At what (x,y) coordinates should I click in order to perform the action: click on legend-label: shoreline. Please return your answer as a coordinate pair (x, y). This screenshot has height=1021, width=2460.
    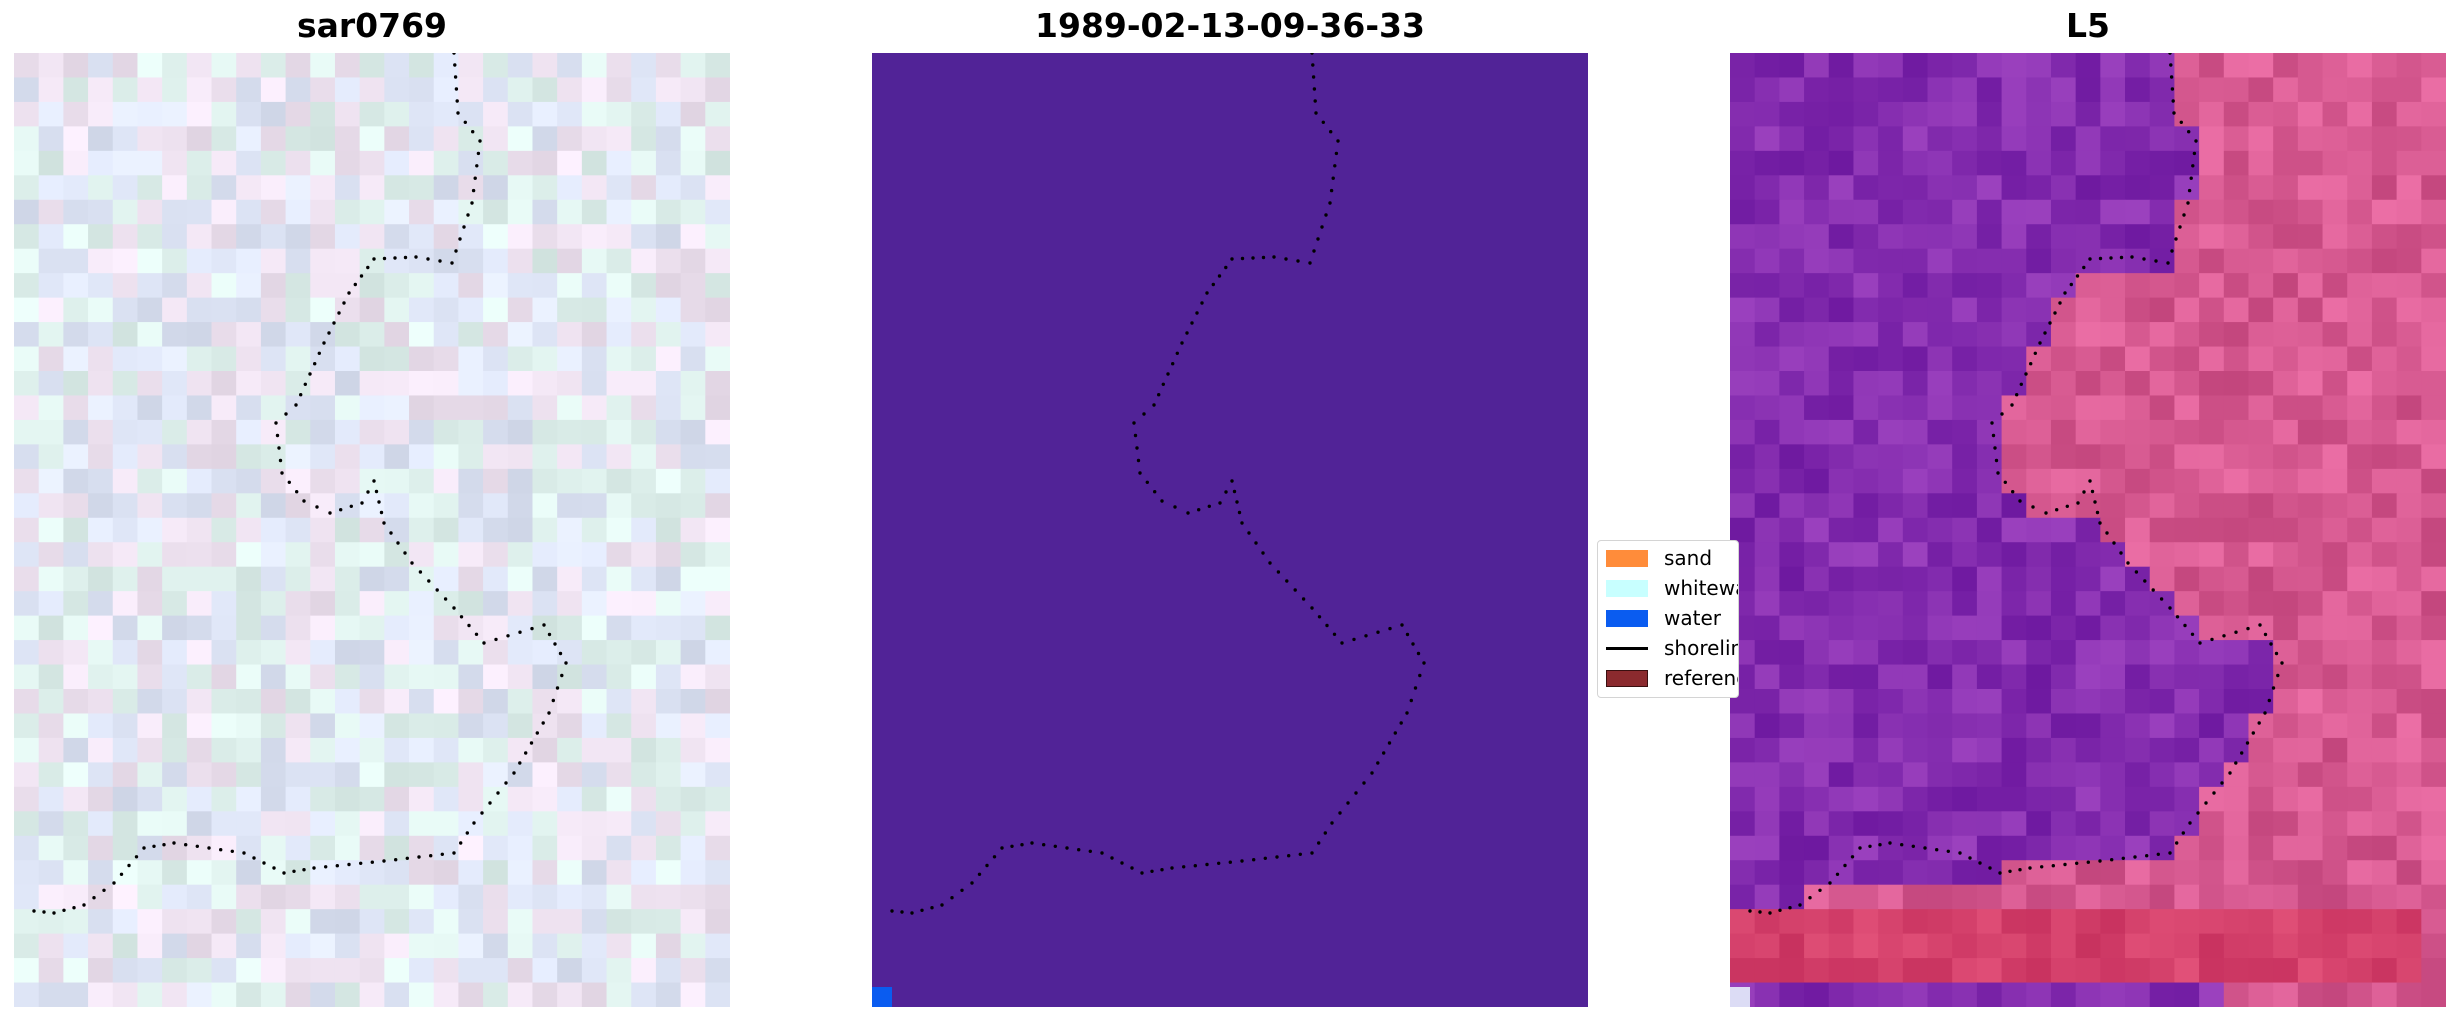
    Looking at the image, I should click on (1701, 648).